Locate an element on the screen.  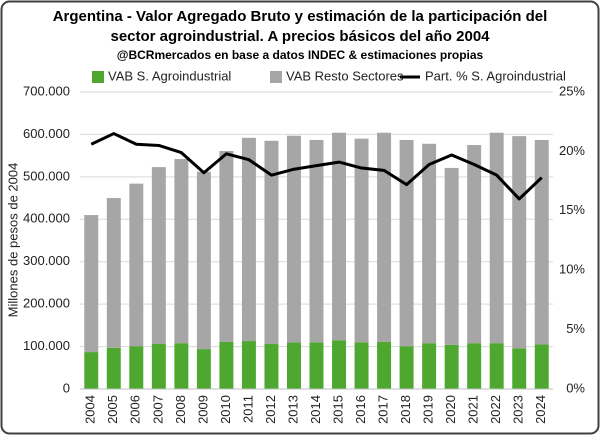
y2-tick-label: 10% is located at coordinates (572, 269).